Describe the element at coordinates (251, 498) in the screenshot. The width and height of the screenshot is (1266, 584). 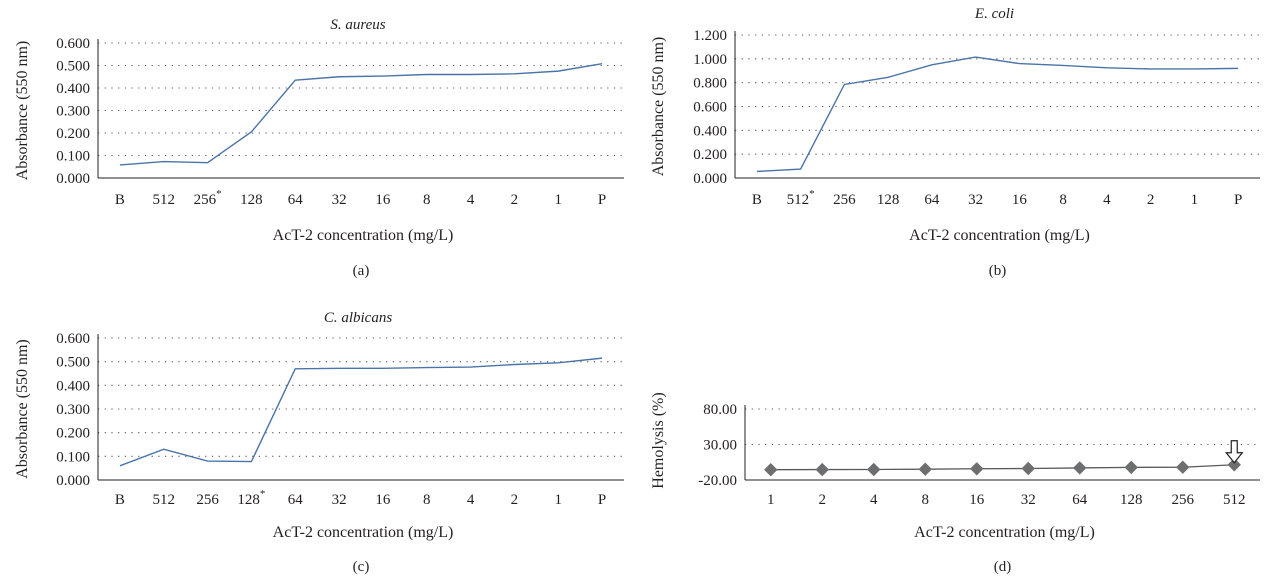
I see `x-tick-label: 128*` at that location.